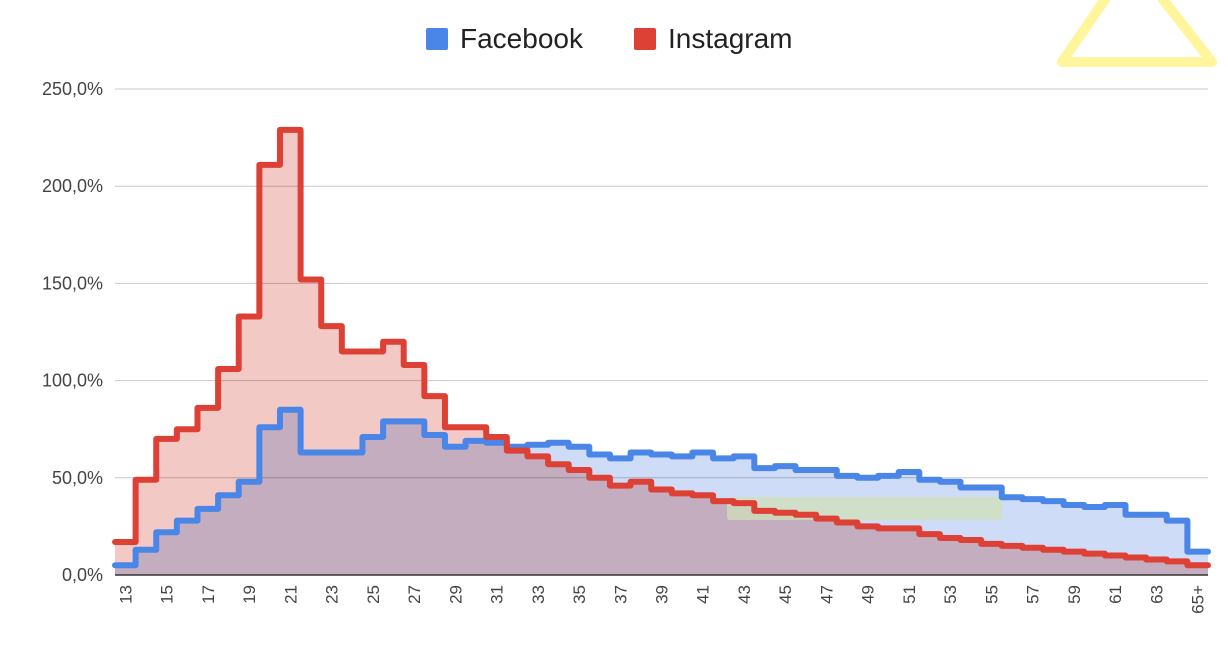  I want to click on x-tick-label: 25, so click(373, 594).